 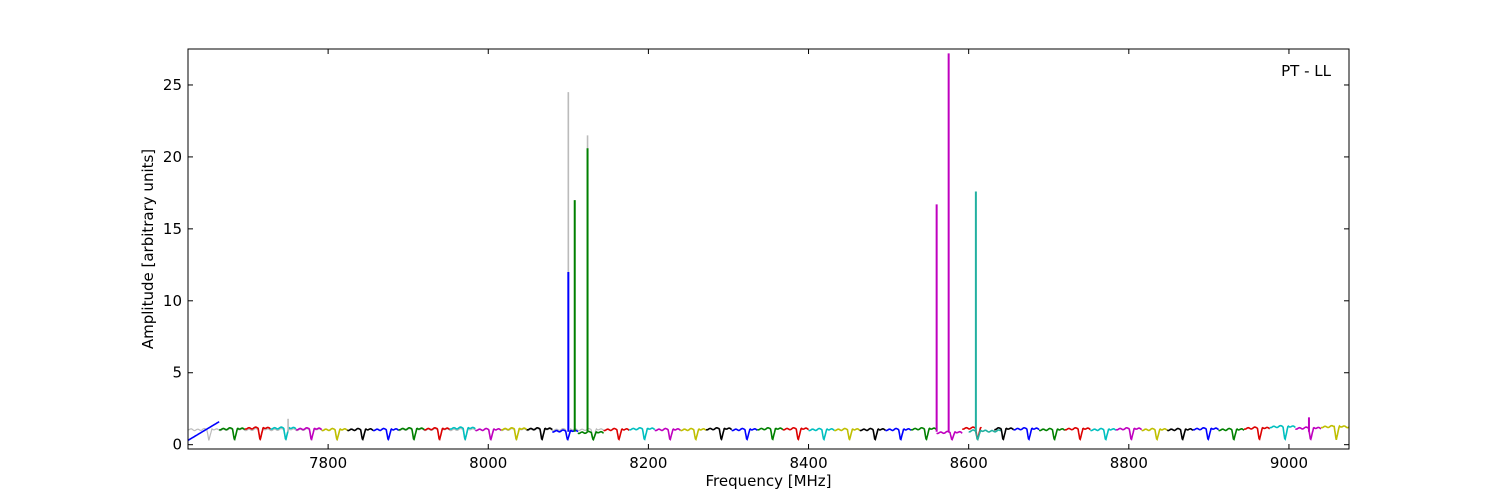 What do you see at coordinates (488, 463) in the screenshot?
I see `x-tick-label-1: 8000` at bounding box center [488, 463].